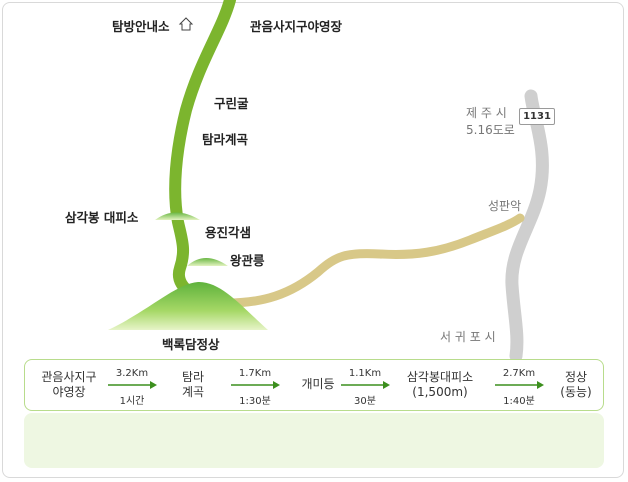  I want to click on segment-distance: 3.2Km, so click(132, 373).